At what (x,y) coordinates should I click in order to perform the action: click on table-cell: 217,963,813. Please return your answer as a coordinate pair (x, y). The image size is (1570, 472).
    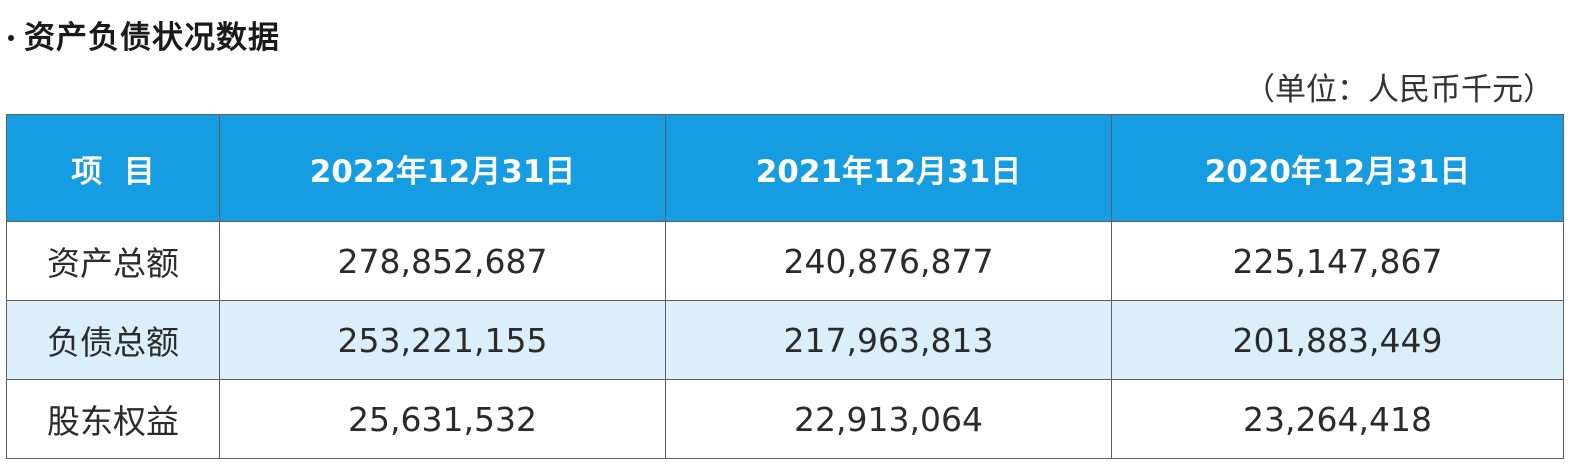
    Looking at the image, I should click on (888, 340).